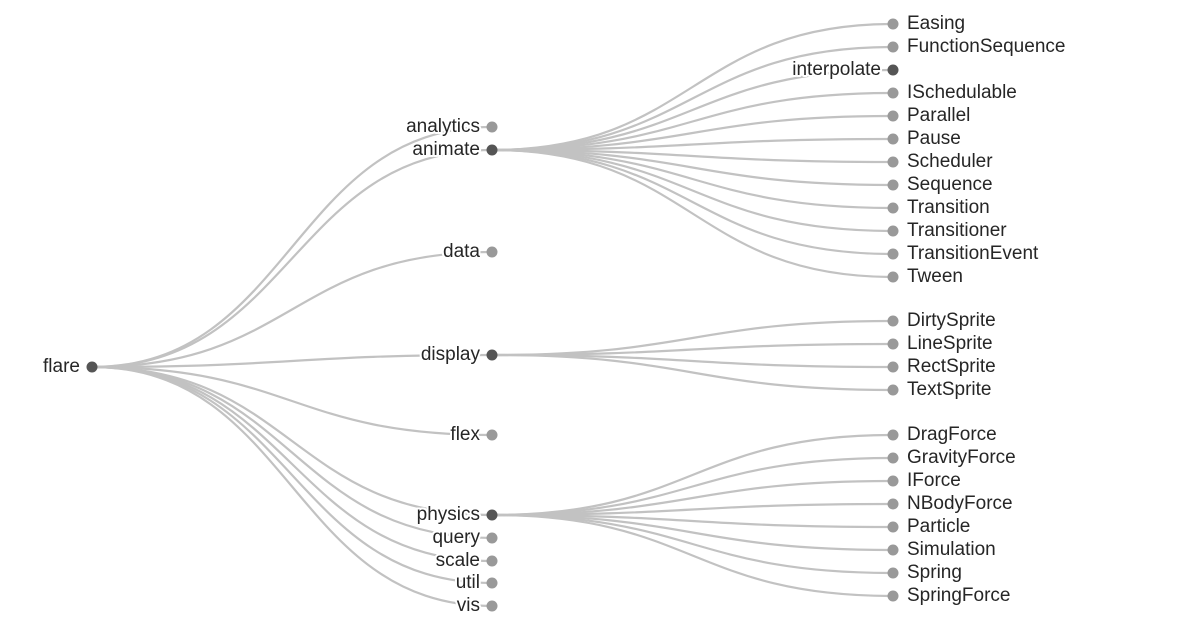 This screenshot has height=630, width=1200. I want to click on node-dot-function-sequence, so click(893, 47).